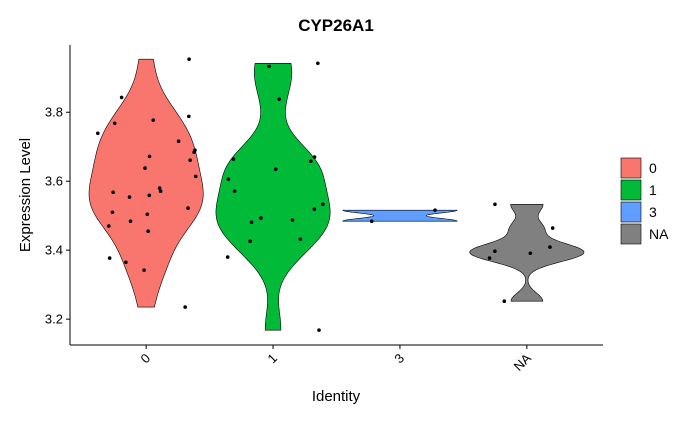  What do you see at coordinates (54, 319) in the screenshot?
I see `y-tick-label: 3.2` at bounding box center [54, 319].